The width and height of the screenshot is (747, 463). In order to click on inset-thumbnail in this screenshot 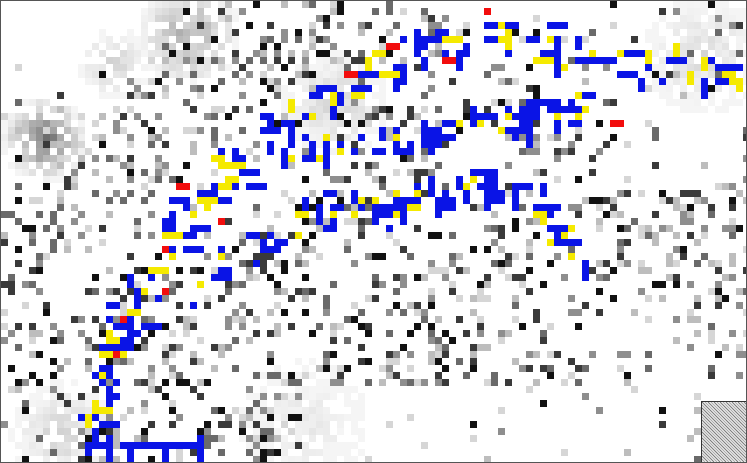, I will do `click(723, 431)`.